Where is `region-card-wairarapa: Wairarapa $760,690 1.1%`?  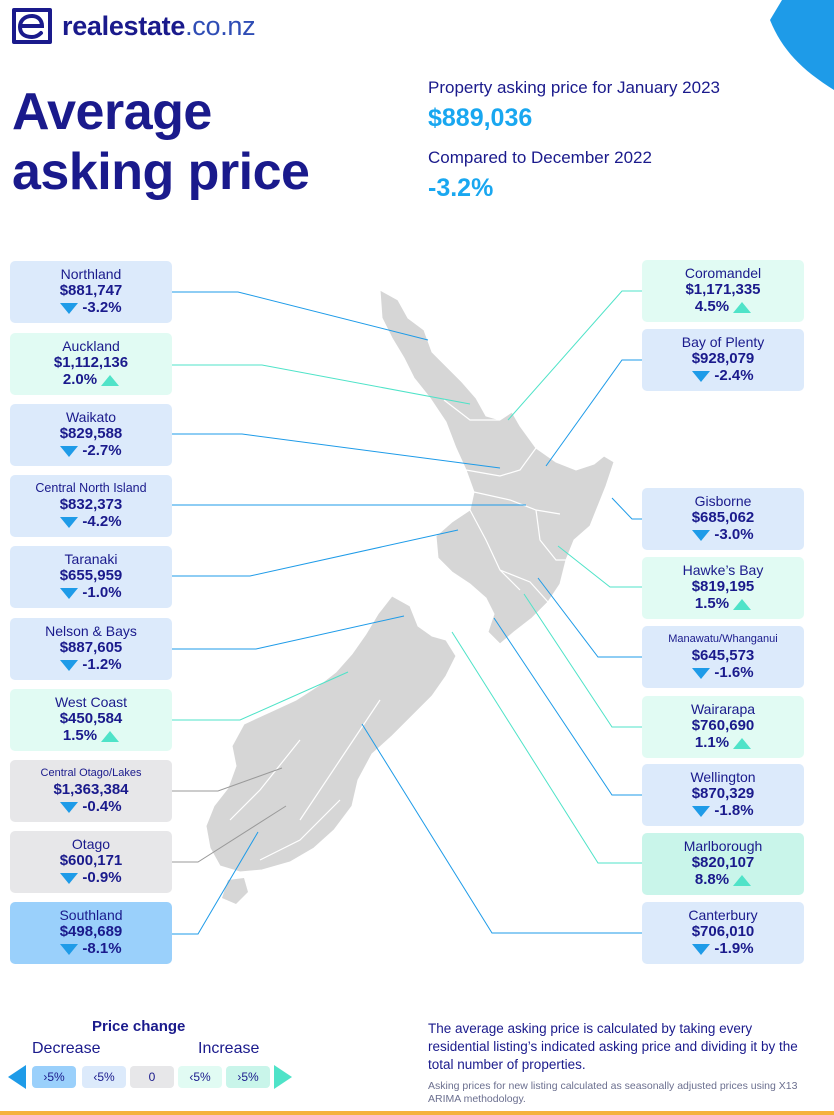 region-card-wairarapa: Wairarapa $760,690 1.1% is located at coordinates (723, 727).